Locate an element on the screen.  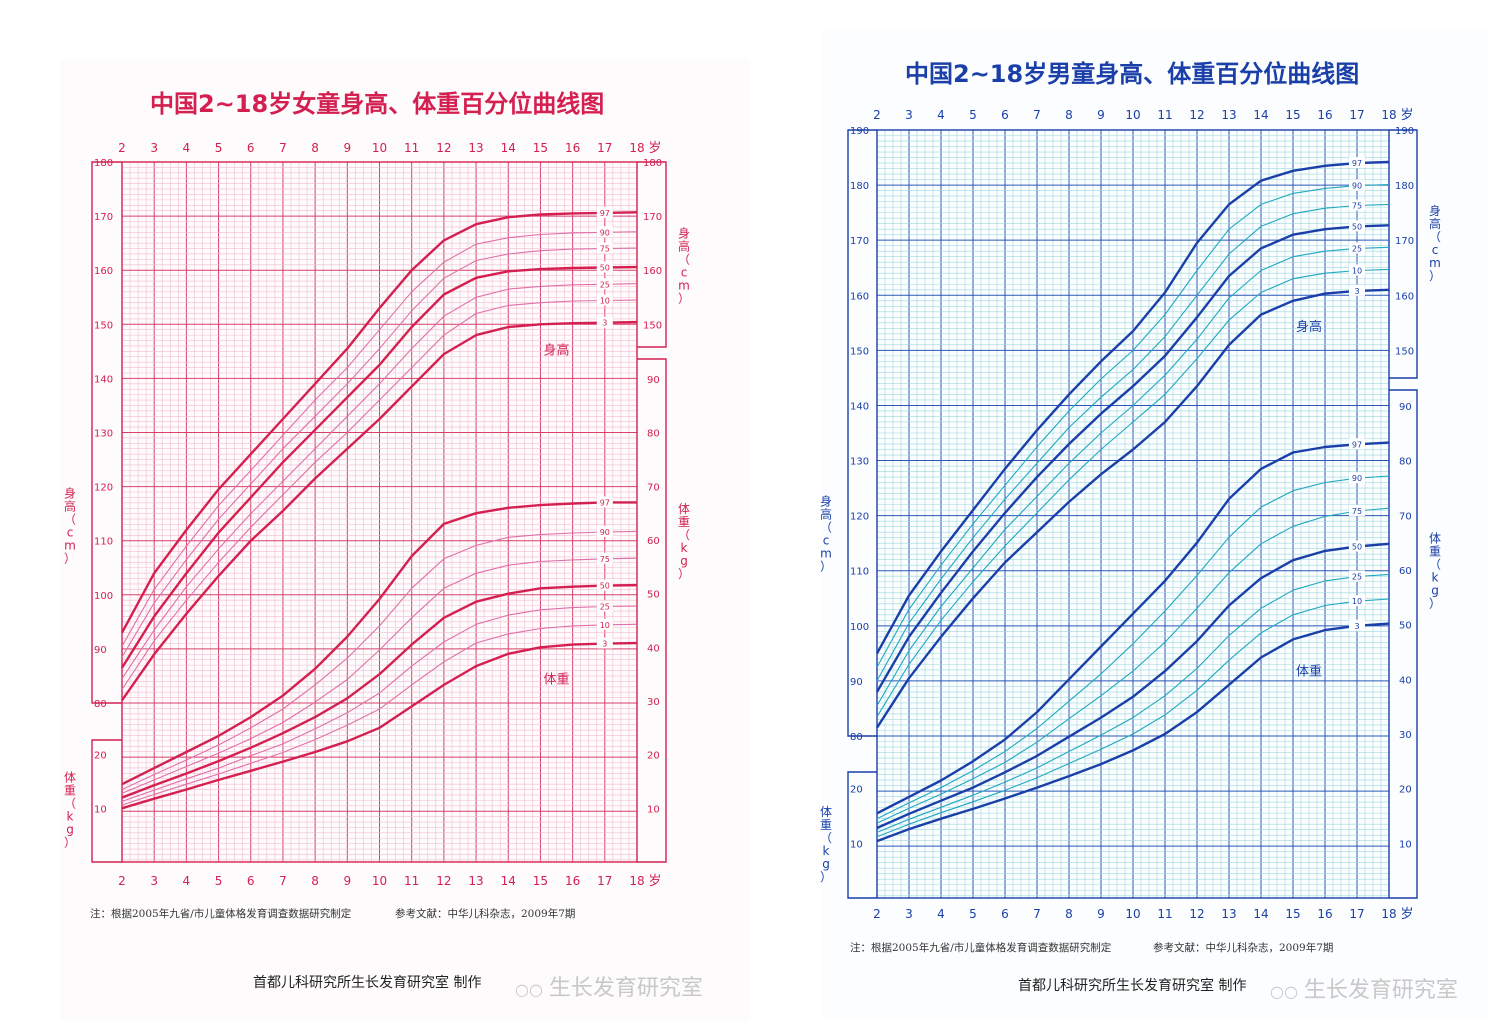
x-tick-label-bottom: 4 is located at coordinates (187, 881).